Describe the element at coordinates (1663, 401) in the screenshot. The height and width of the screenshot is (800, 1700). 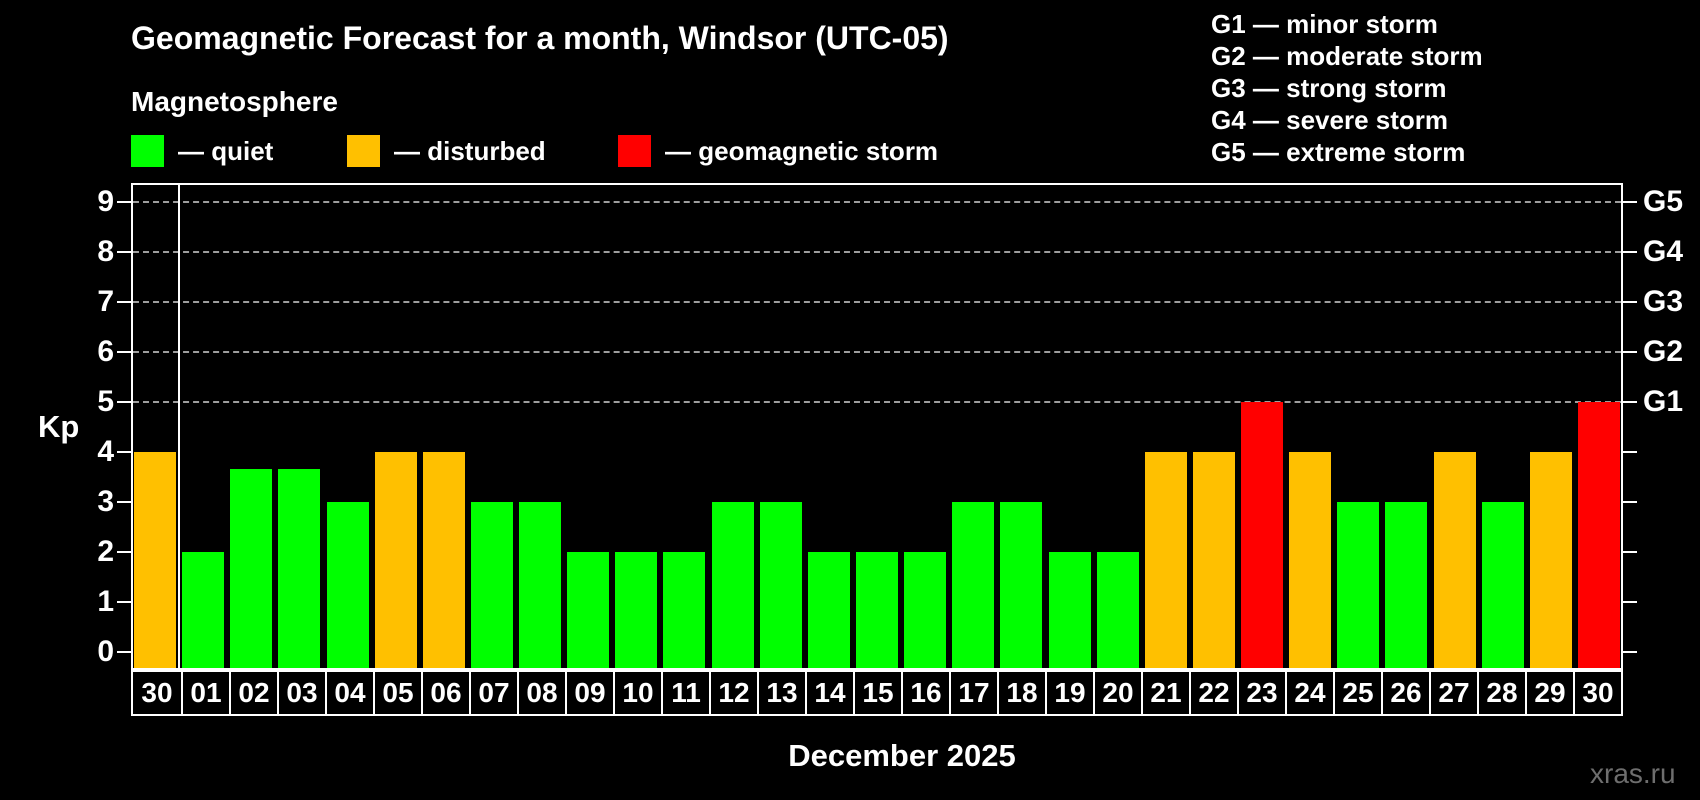
I see `g-level-label-G1: G1` at that location.